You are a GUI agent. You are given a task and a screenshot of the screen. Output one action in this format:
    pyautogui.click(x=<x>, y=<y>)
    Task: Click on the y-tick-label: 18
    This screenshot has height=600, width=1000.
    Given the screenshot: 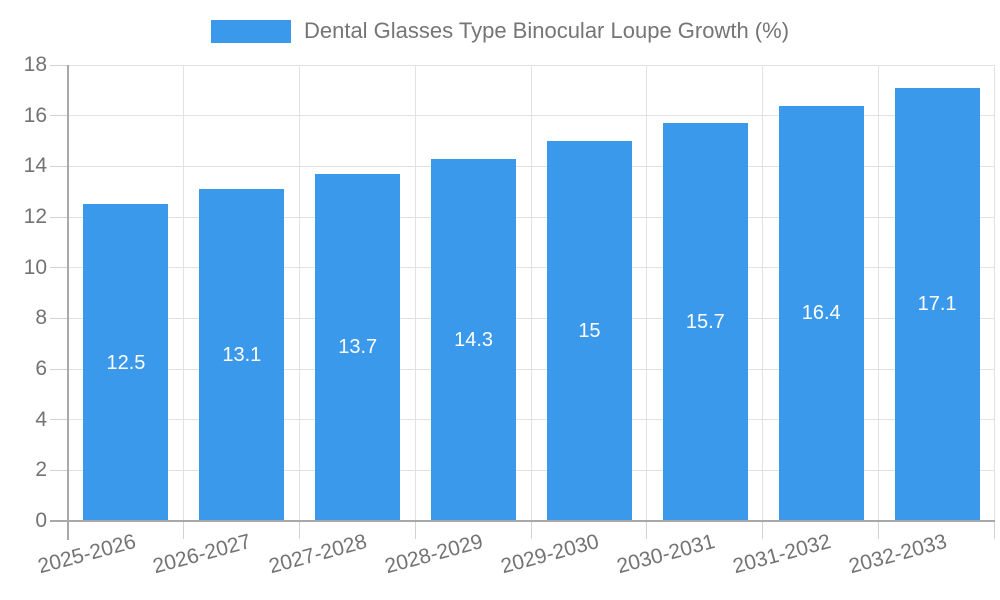 What is the action you would take?
    pyautogui.click(x=35, y=64)
    